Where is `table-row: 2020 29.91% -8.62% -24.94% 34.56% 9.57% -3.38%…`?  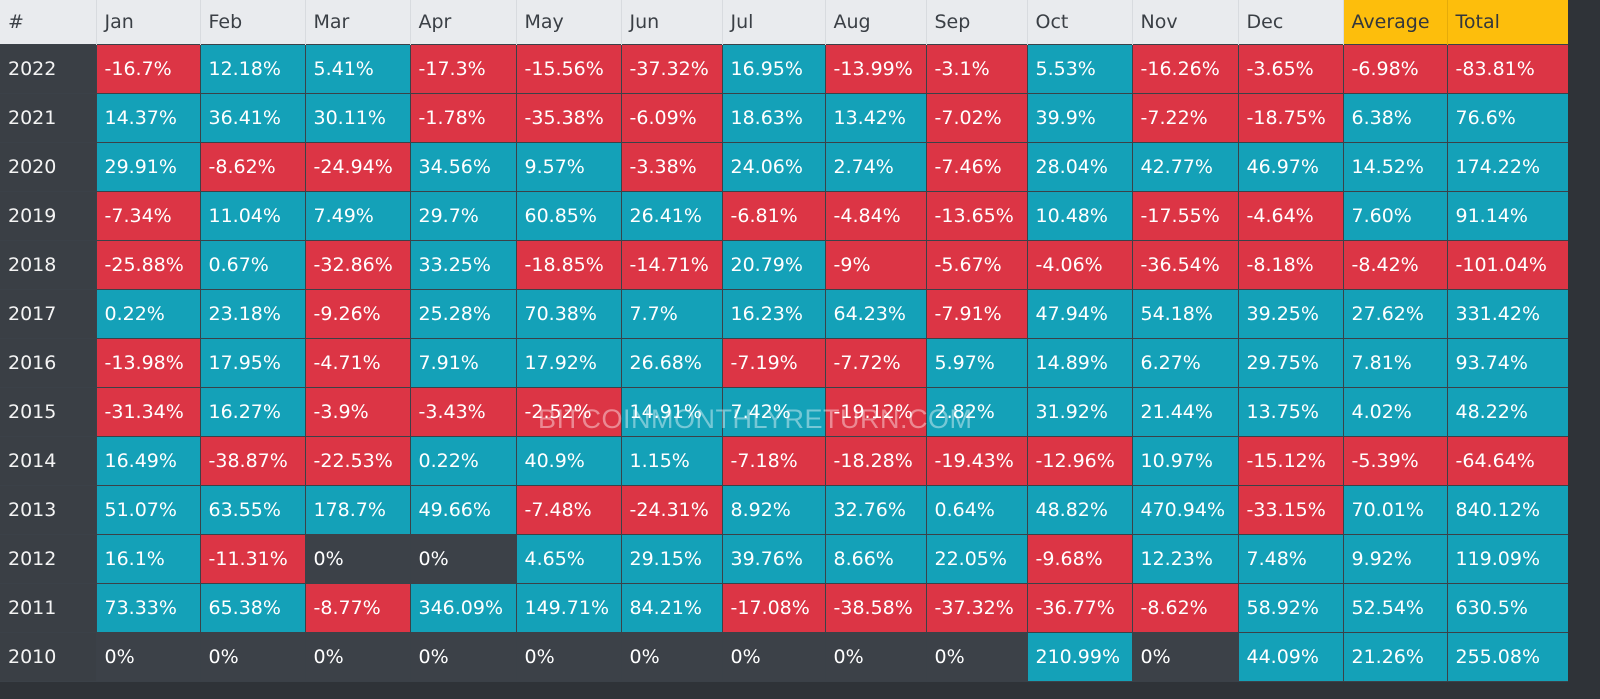 table-row: 2020 29.91% -8.62% -24.94% 34.56% 9.57% -3.38%… is located at coordinates (784, 166).